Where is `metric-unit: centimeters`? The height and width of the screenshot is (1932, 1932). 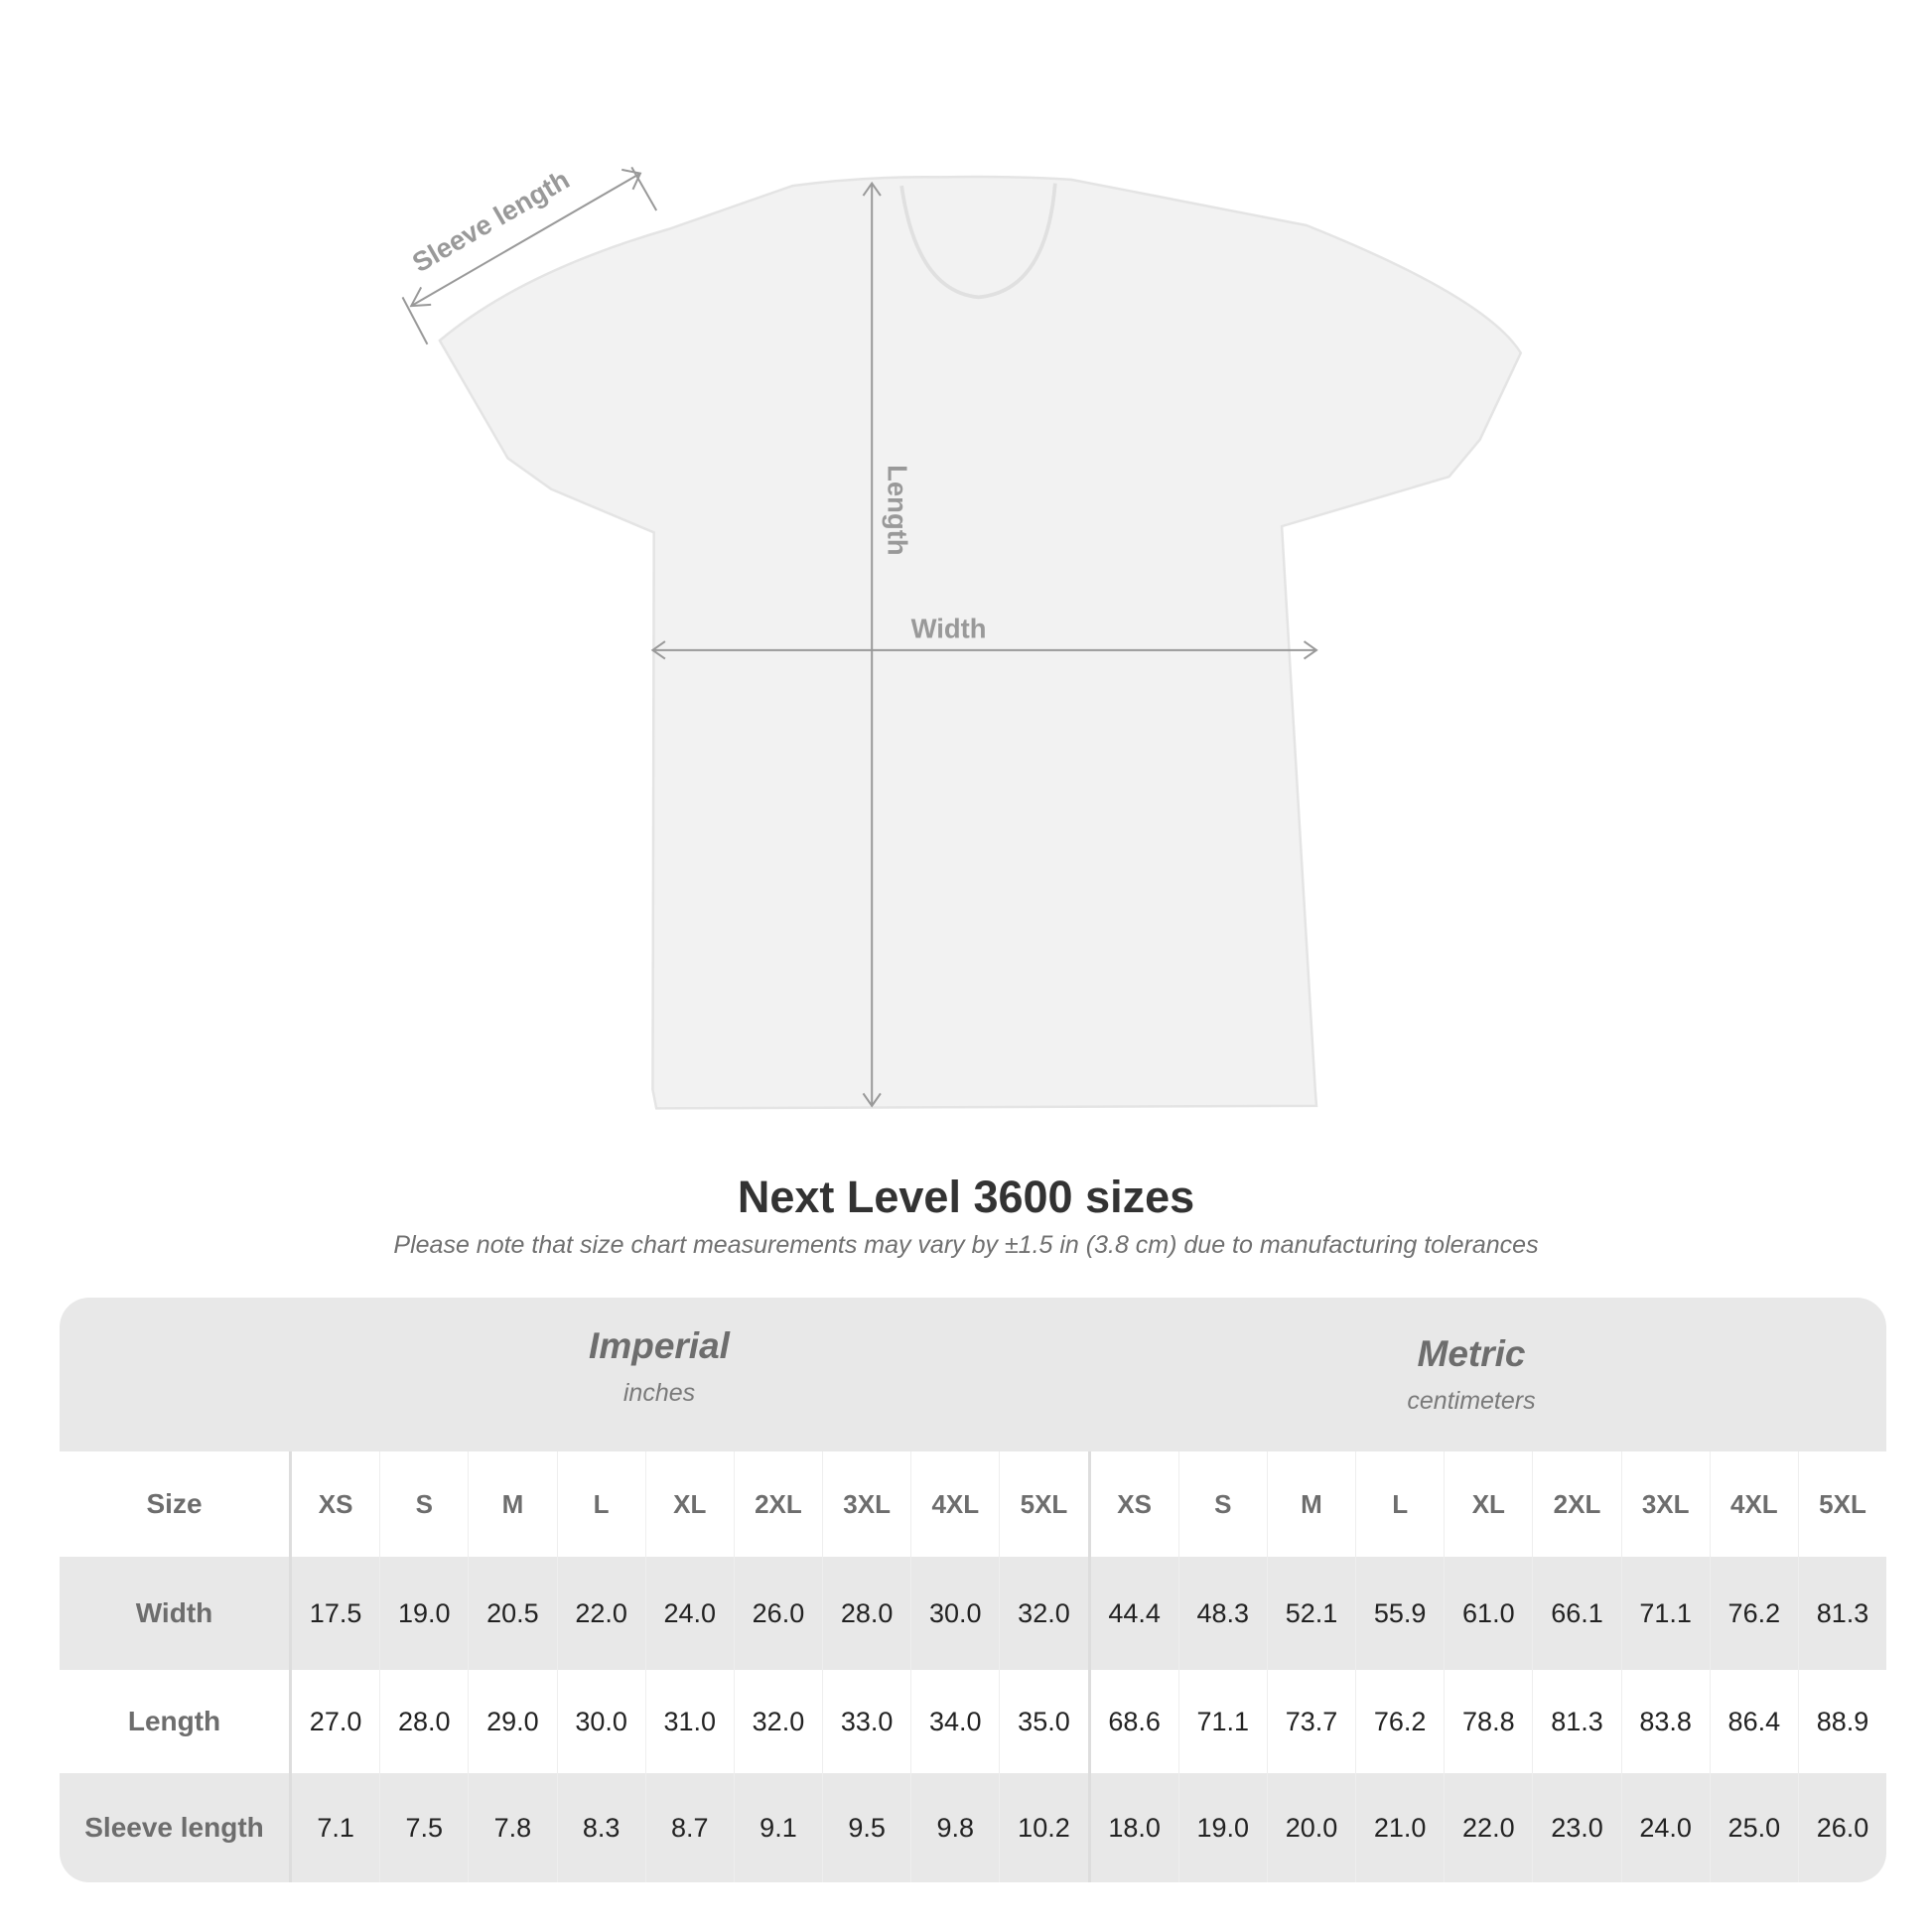
metric-unit: centimeters is located at coordinates (1472, 1401).